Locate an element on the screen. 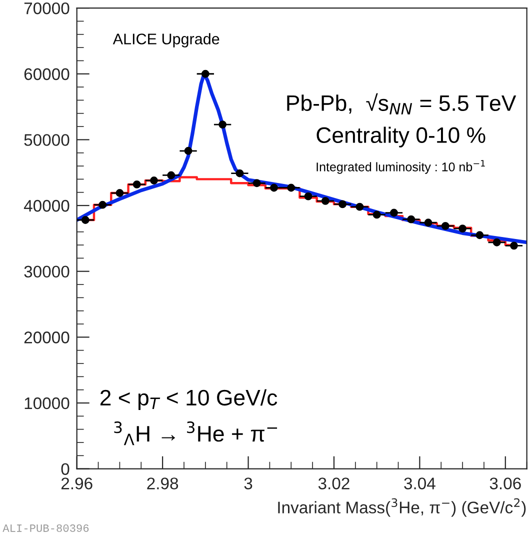  annotation: ALICE Upgrade is located at coordinates (166, 40).